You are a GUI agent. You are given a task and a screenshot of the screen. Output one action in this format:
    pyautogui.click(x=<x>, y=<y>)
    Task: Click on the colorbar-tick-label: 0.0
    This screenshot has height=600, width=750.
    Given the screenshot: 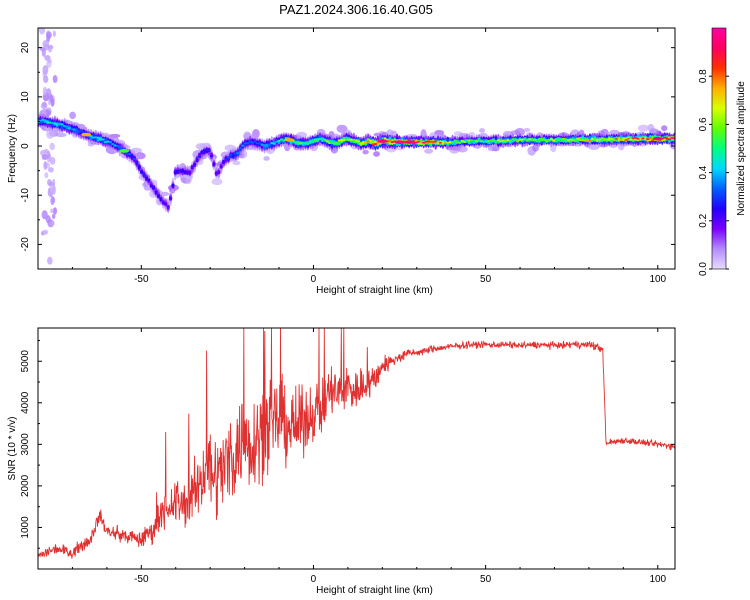 What is the action you would take?
    pyautogui.click(x=703, y=269)
    